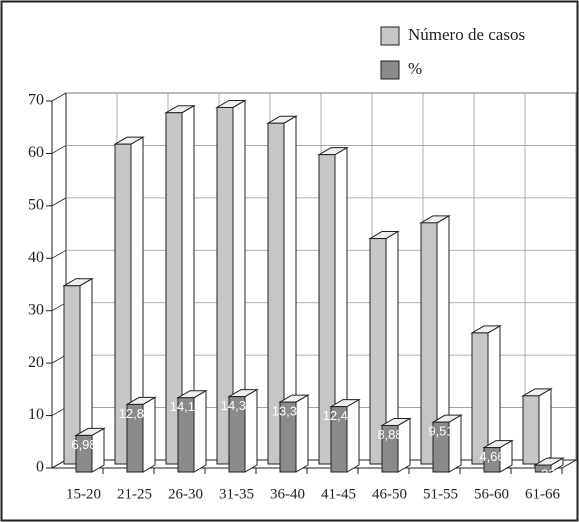  What do you see at coordinates (288, 411) in the screenshot?
I see `value-label: 13,33` at bounding box center [288, 411].